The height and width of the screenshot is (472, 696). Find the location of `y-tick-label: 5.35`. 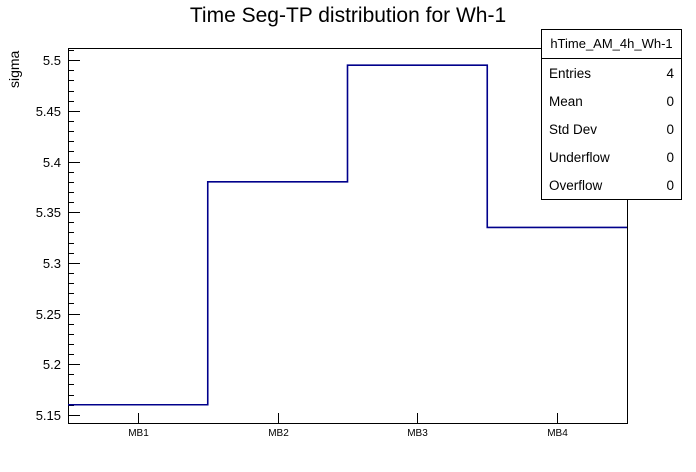

y-tick-label: 5.35 is located at coordinates (48, 212).